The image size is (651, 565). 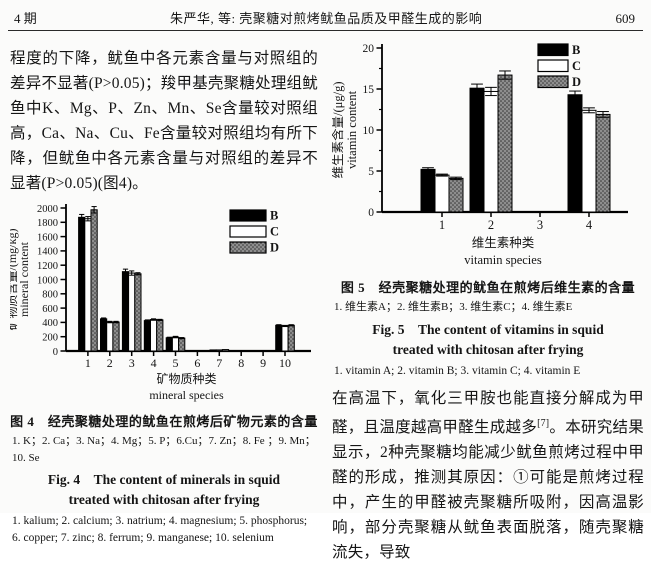 I want to click on svg-text: 1800, so click(x=47, y=223).